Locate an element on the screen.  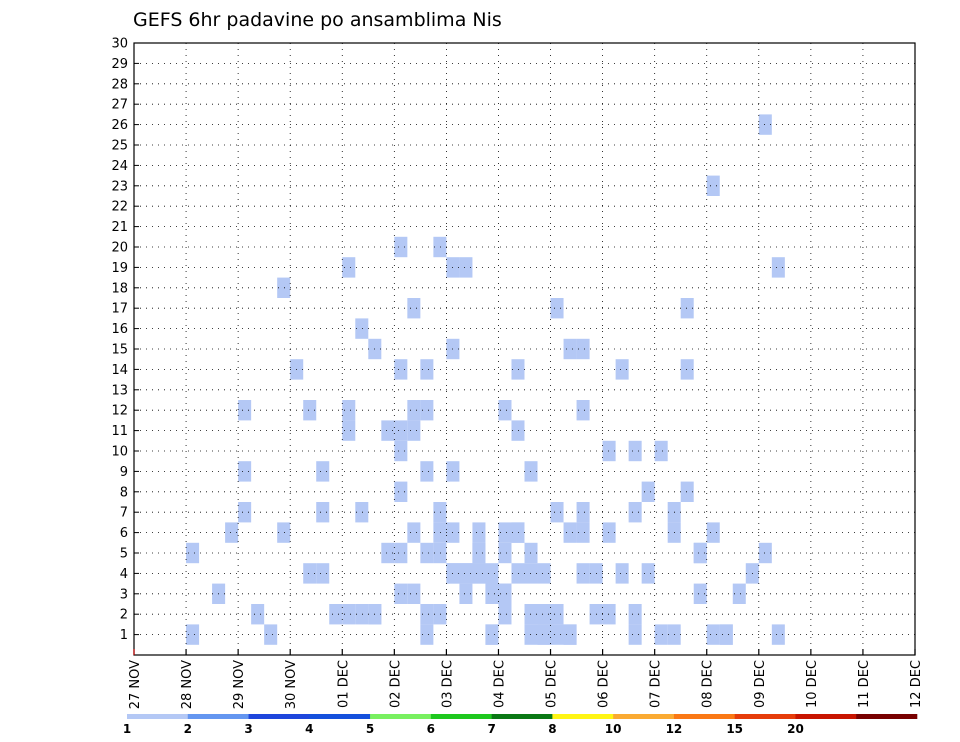
y-tick-label: 29 is located at coordinates (119, 64).